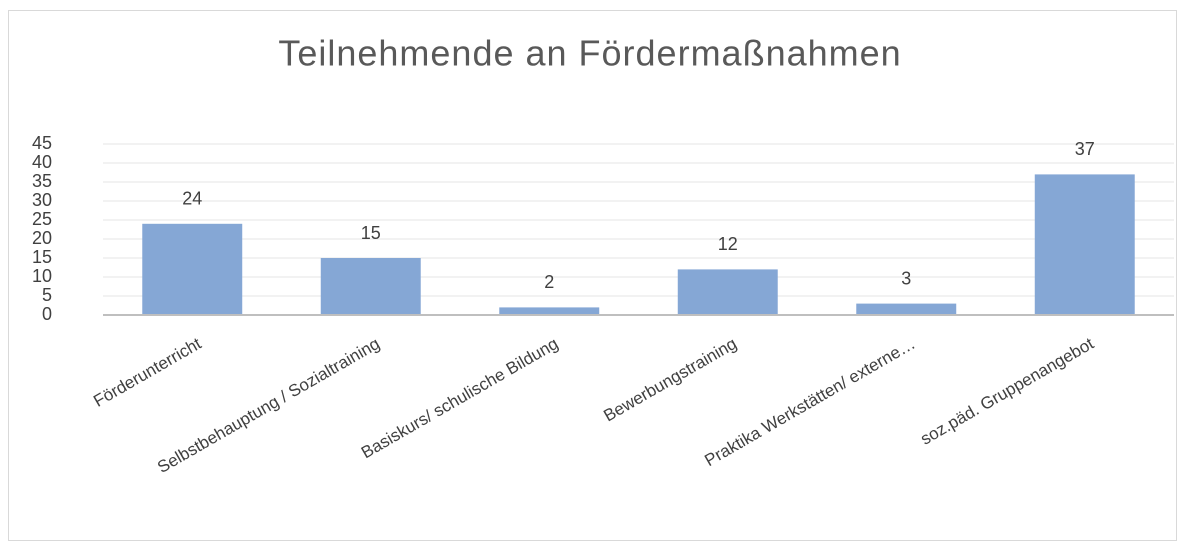 This screenshot has width=1186, height=541. What do you see at coordinates (42, 238) in the screenshot?
I see `y-tick-label: 20` at bounding box center [42, 238].